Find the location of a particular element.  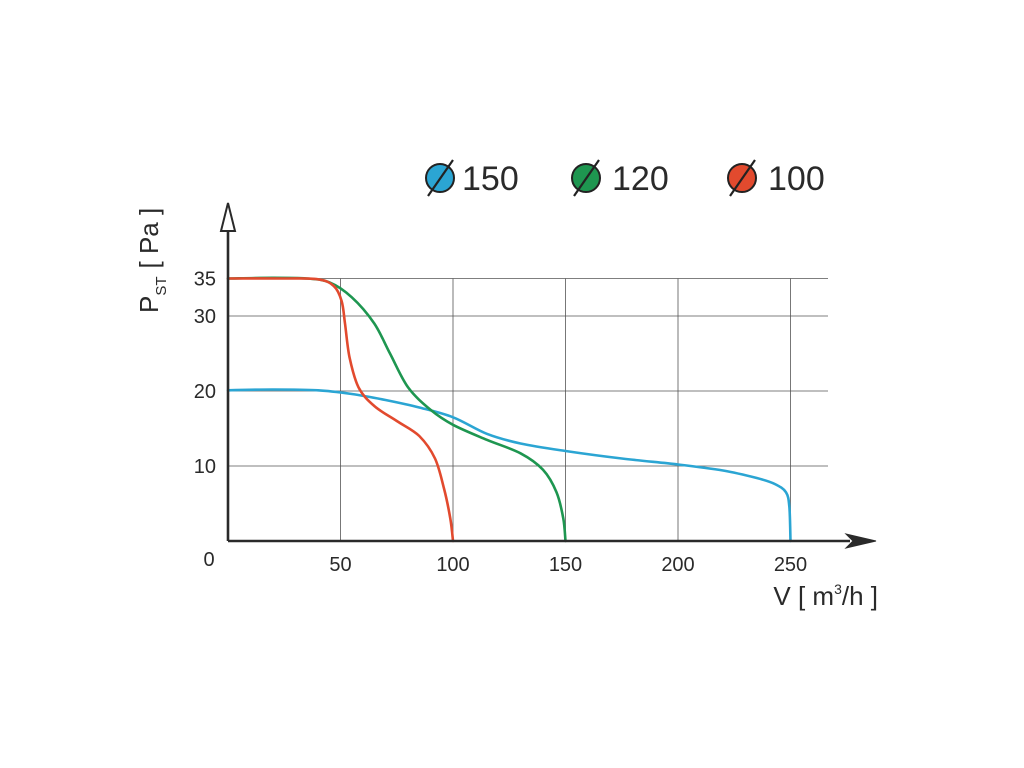

y-axis-label: PST [ Pa ] is located at coordinates (152, 260).